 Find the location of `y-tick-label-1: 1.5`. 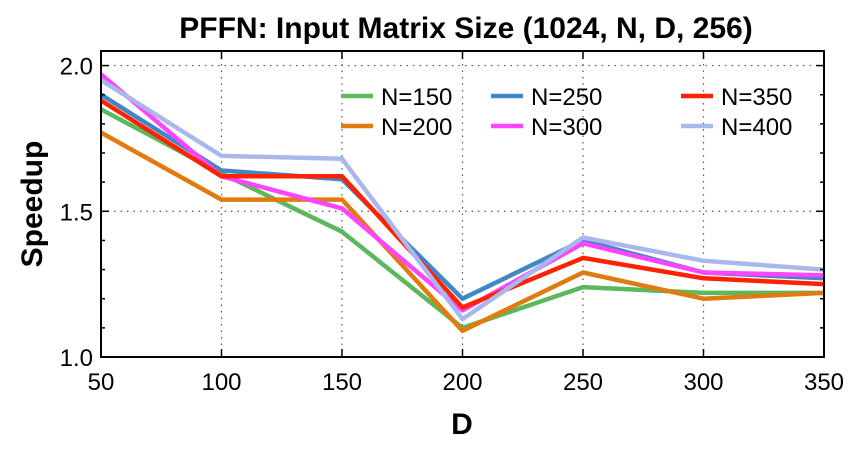

y-tick-label-1: 1.5 is located at coordinates (76, 212).